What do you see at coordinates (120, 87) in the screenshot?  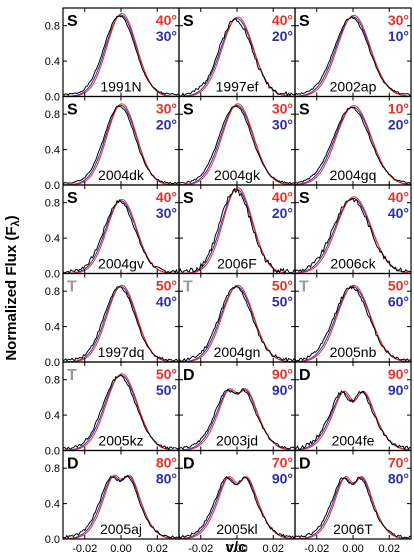 I see `supernova-name: 1991N` at bounding box center [120, 87].